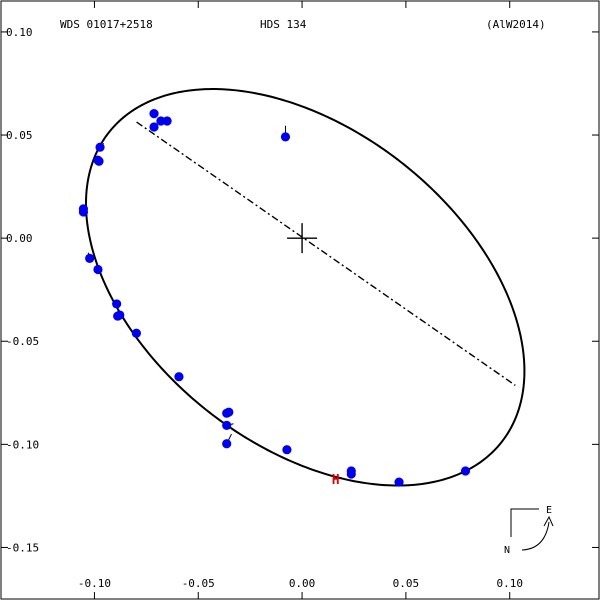 The height and width of the screenshot is (600, 600). Describe the element at coordinates (22, 547) in the screenshot. I see `y-tick-label: -0.15` at that location.